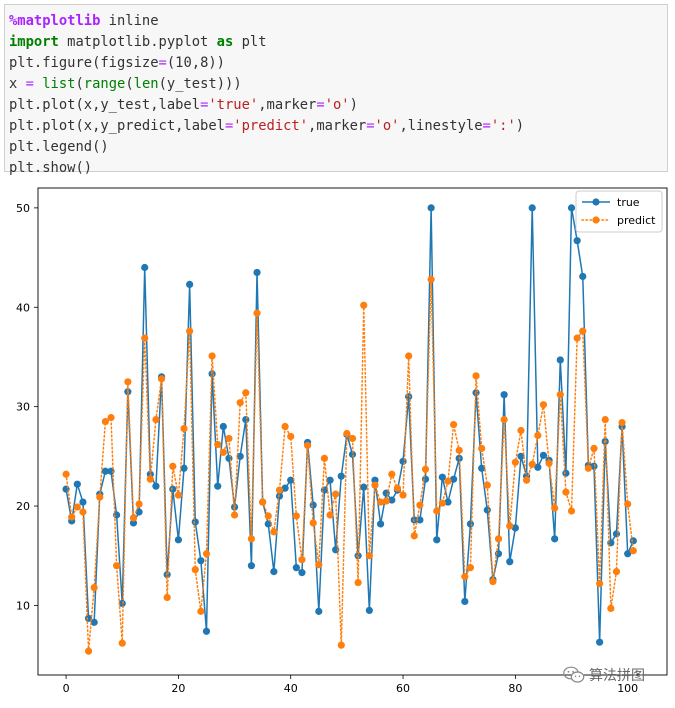  What do you see at coordinates (250, 42) in the screenshot?
I see `code-token: plt` at bounding box center [250, 42].